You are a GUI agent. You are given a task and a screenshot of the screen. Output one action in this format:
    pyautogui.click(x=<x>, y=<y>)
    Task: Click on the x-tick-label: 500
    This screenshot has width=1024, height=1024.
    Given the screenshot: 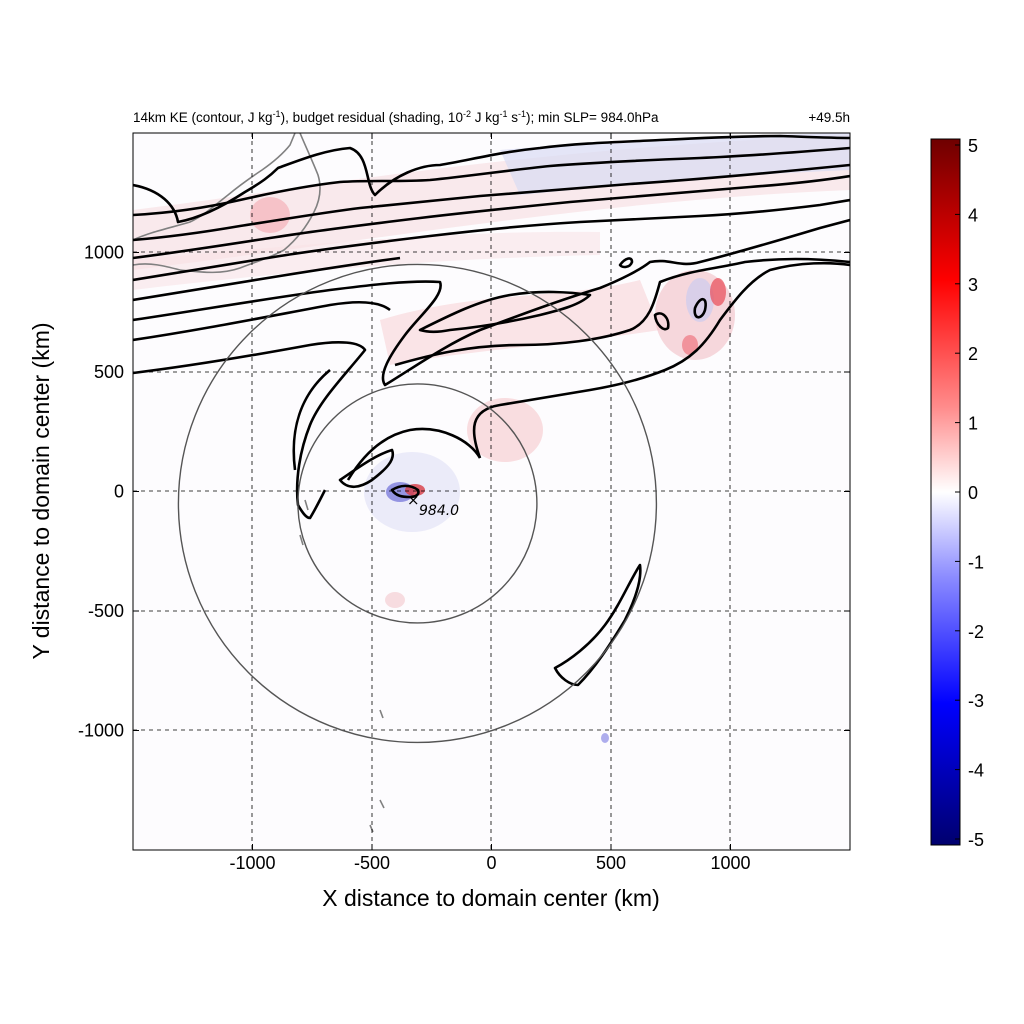 What is the action you would take?
    pyautogui.click(x=611, y=863)
    